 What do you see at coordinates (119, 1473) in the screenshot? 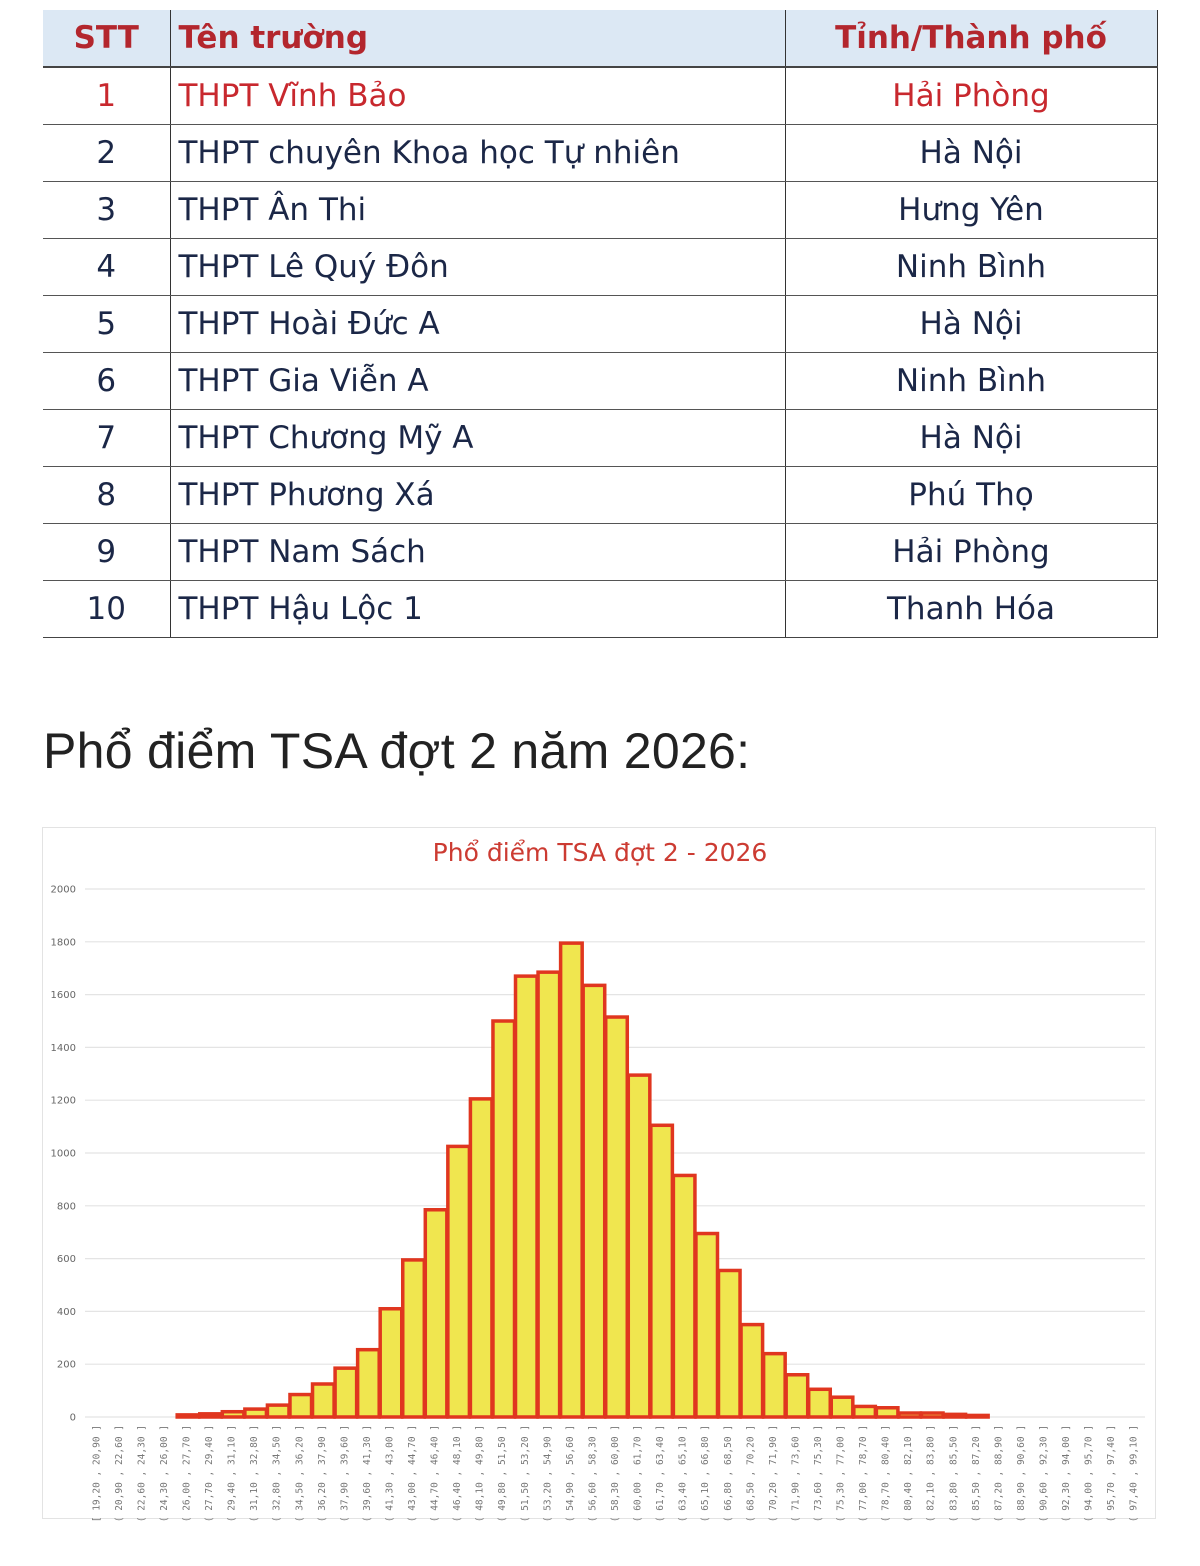
I see `x-tick-label: ( 20,90 , 22,60 ]` at bounding box center [119, 1473].